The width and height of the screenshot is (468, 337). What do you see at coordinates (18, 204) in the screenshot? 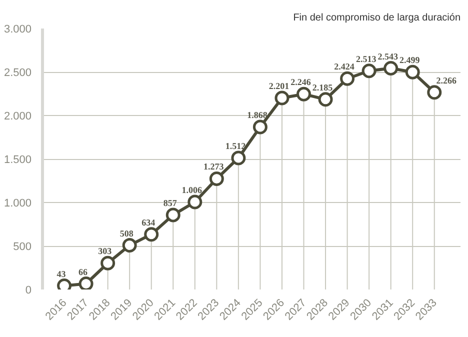
I see `y-tick-label: 1.000` at bounding box center [18, 204].